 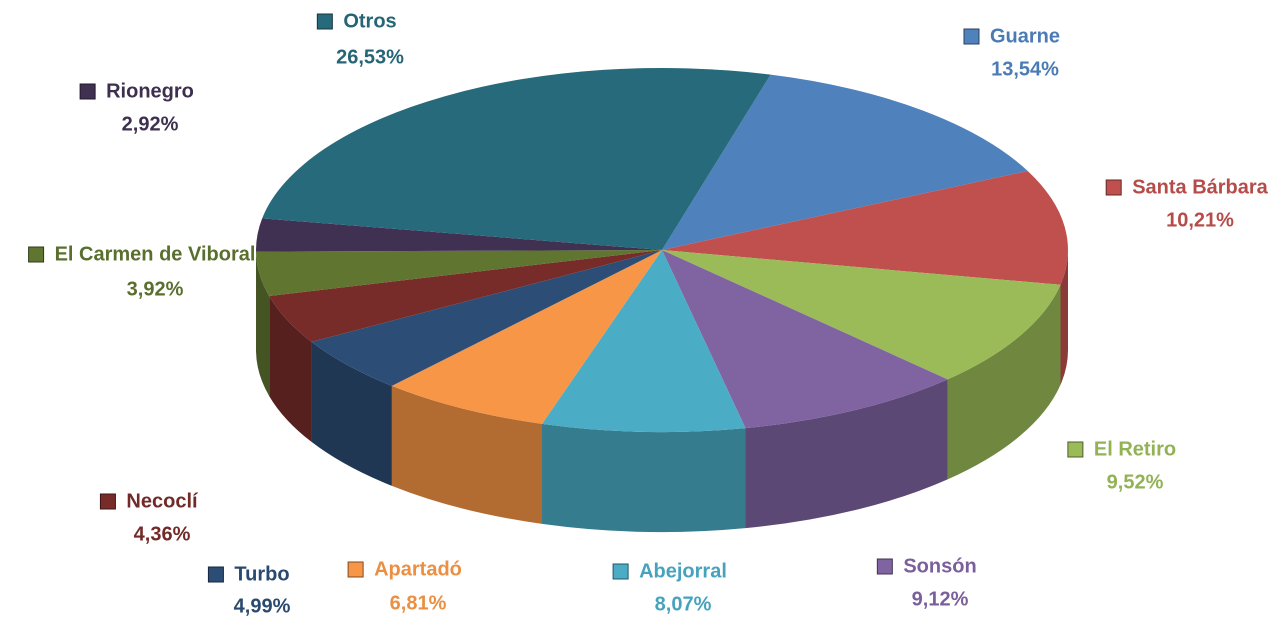 I want to click on label-value: 2,92%, so click(x=150, y=124).